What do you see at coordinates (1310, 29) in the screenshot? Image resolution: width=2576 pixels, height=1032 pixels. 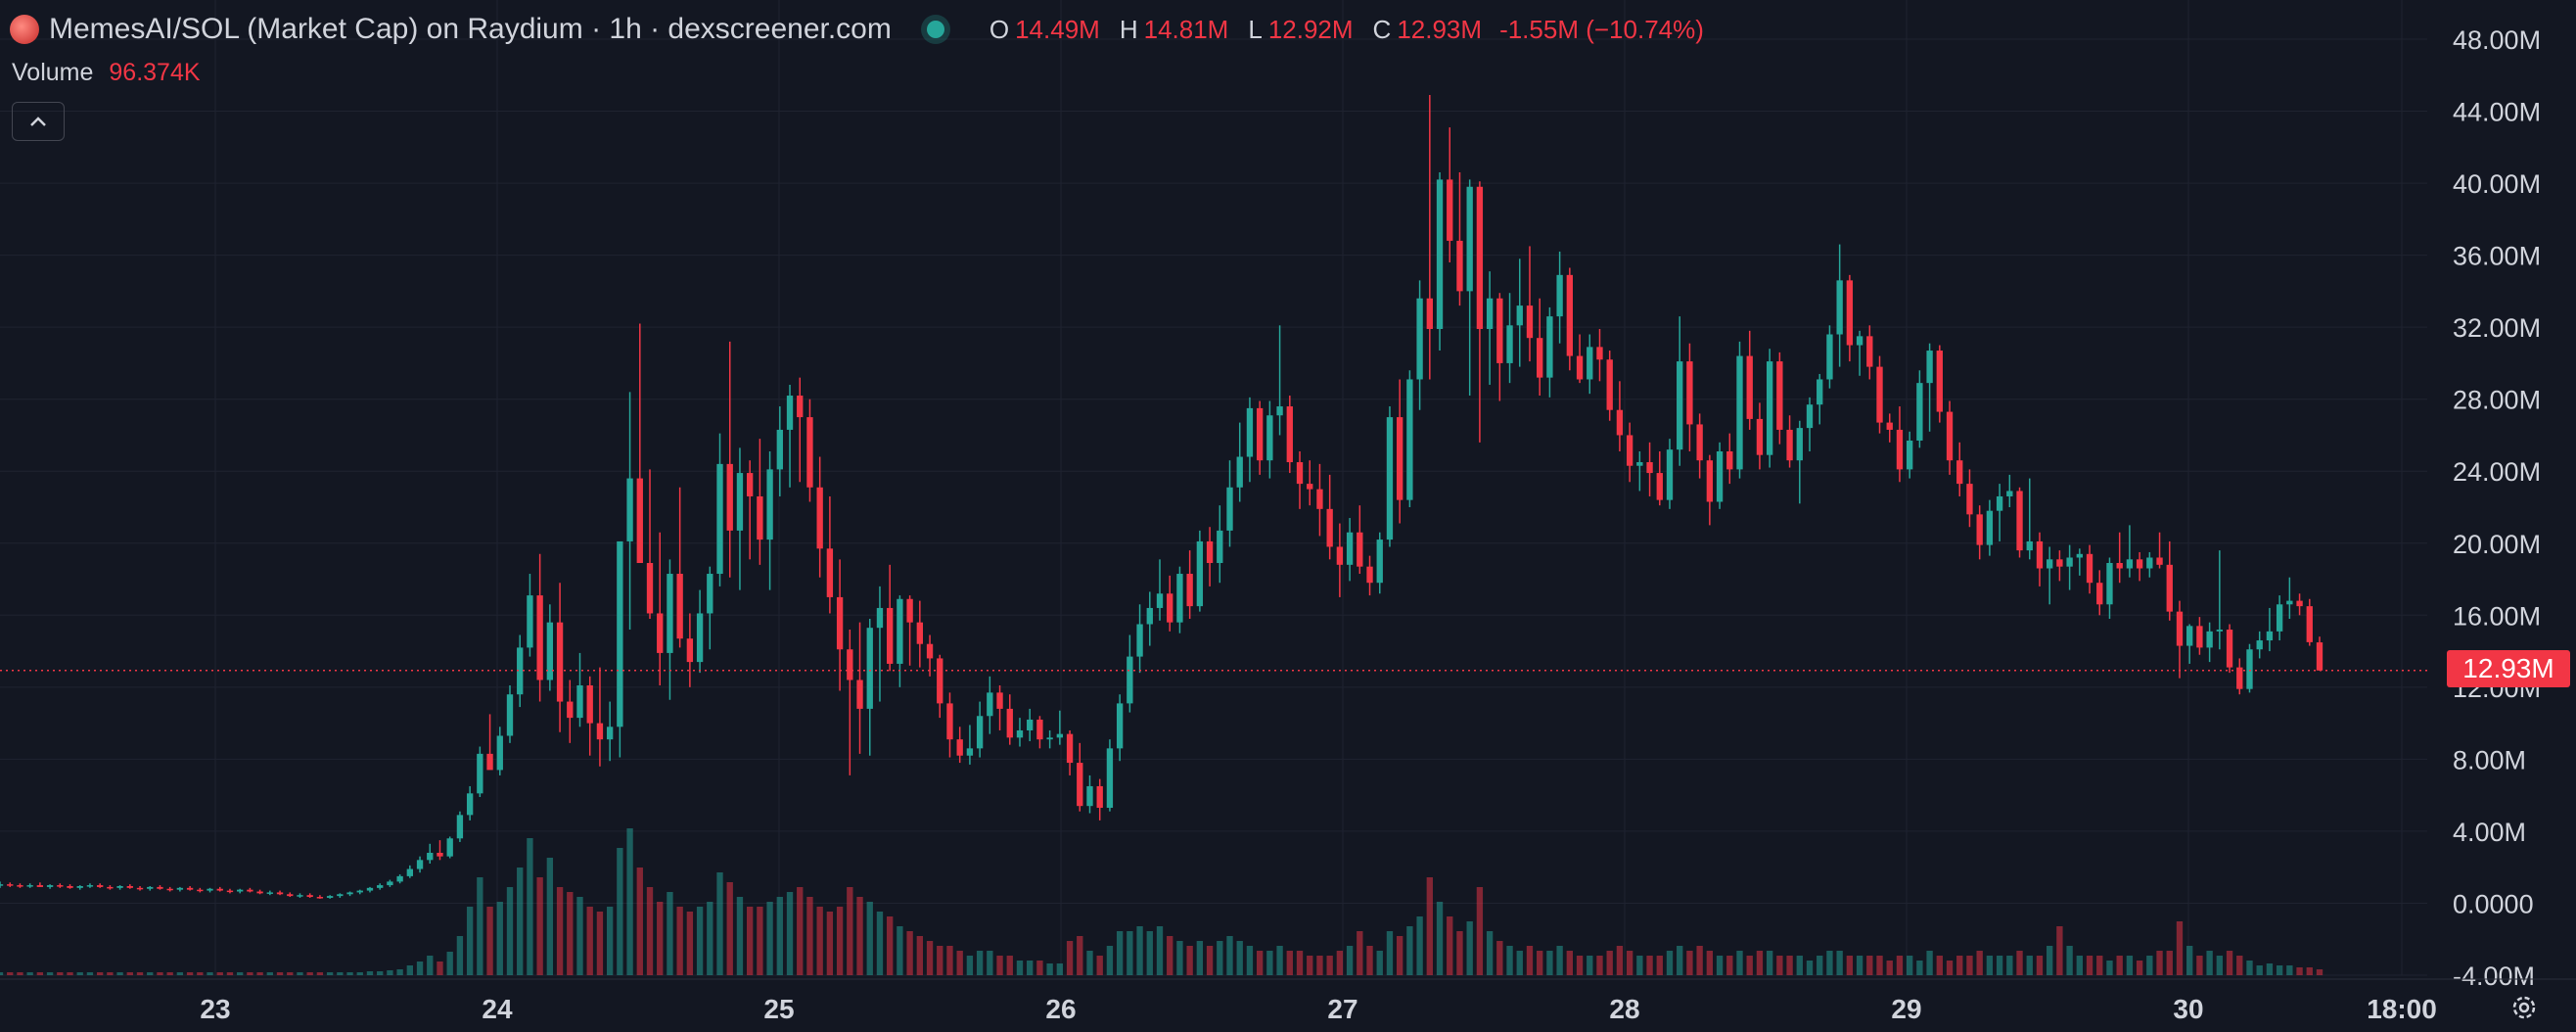 I see `low-value: 12.92M` at bounding box center [1310, 29].